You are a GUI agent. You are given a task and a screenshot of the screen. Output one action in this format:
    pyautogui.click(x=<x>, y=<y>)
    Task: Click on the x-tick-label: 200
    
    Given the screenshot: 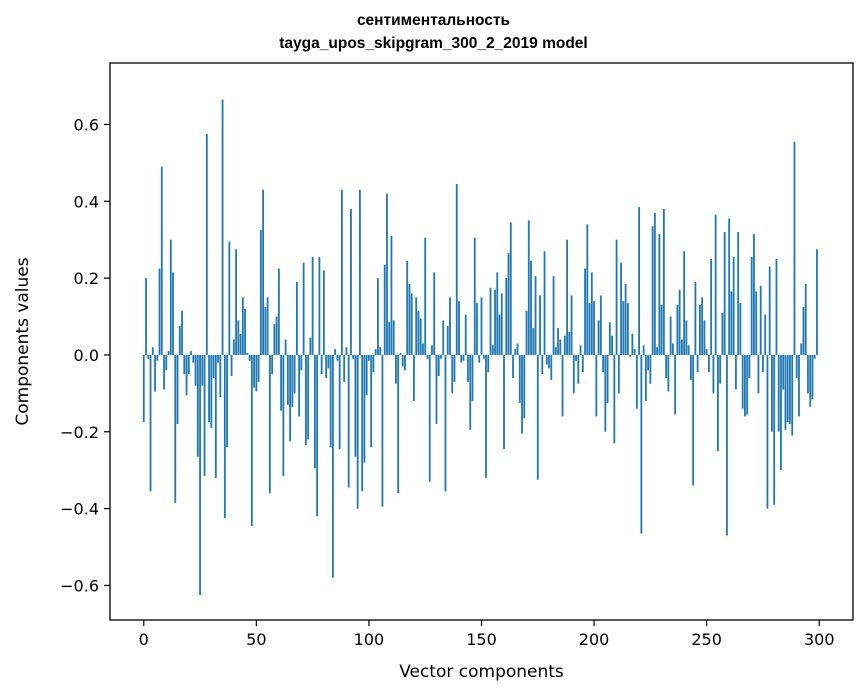 What is the action you would take?
    pyautogui.click(x=594, y=639)
    